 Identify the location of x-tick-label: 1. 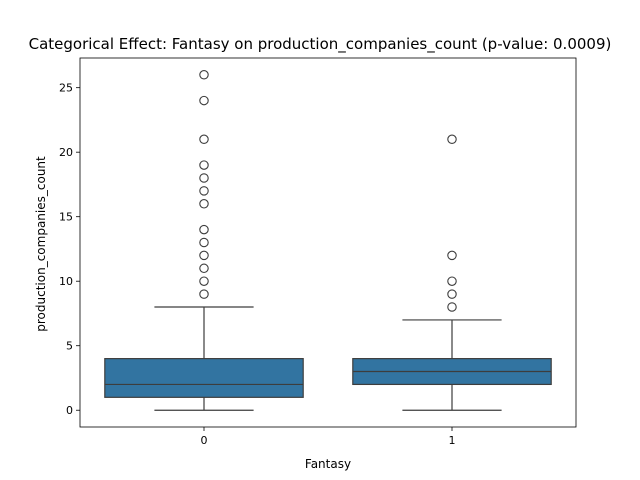
(452, 440).